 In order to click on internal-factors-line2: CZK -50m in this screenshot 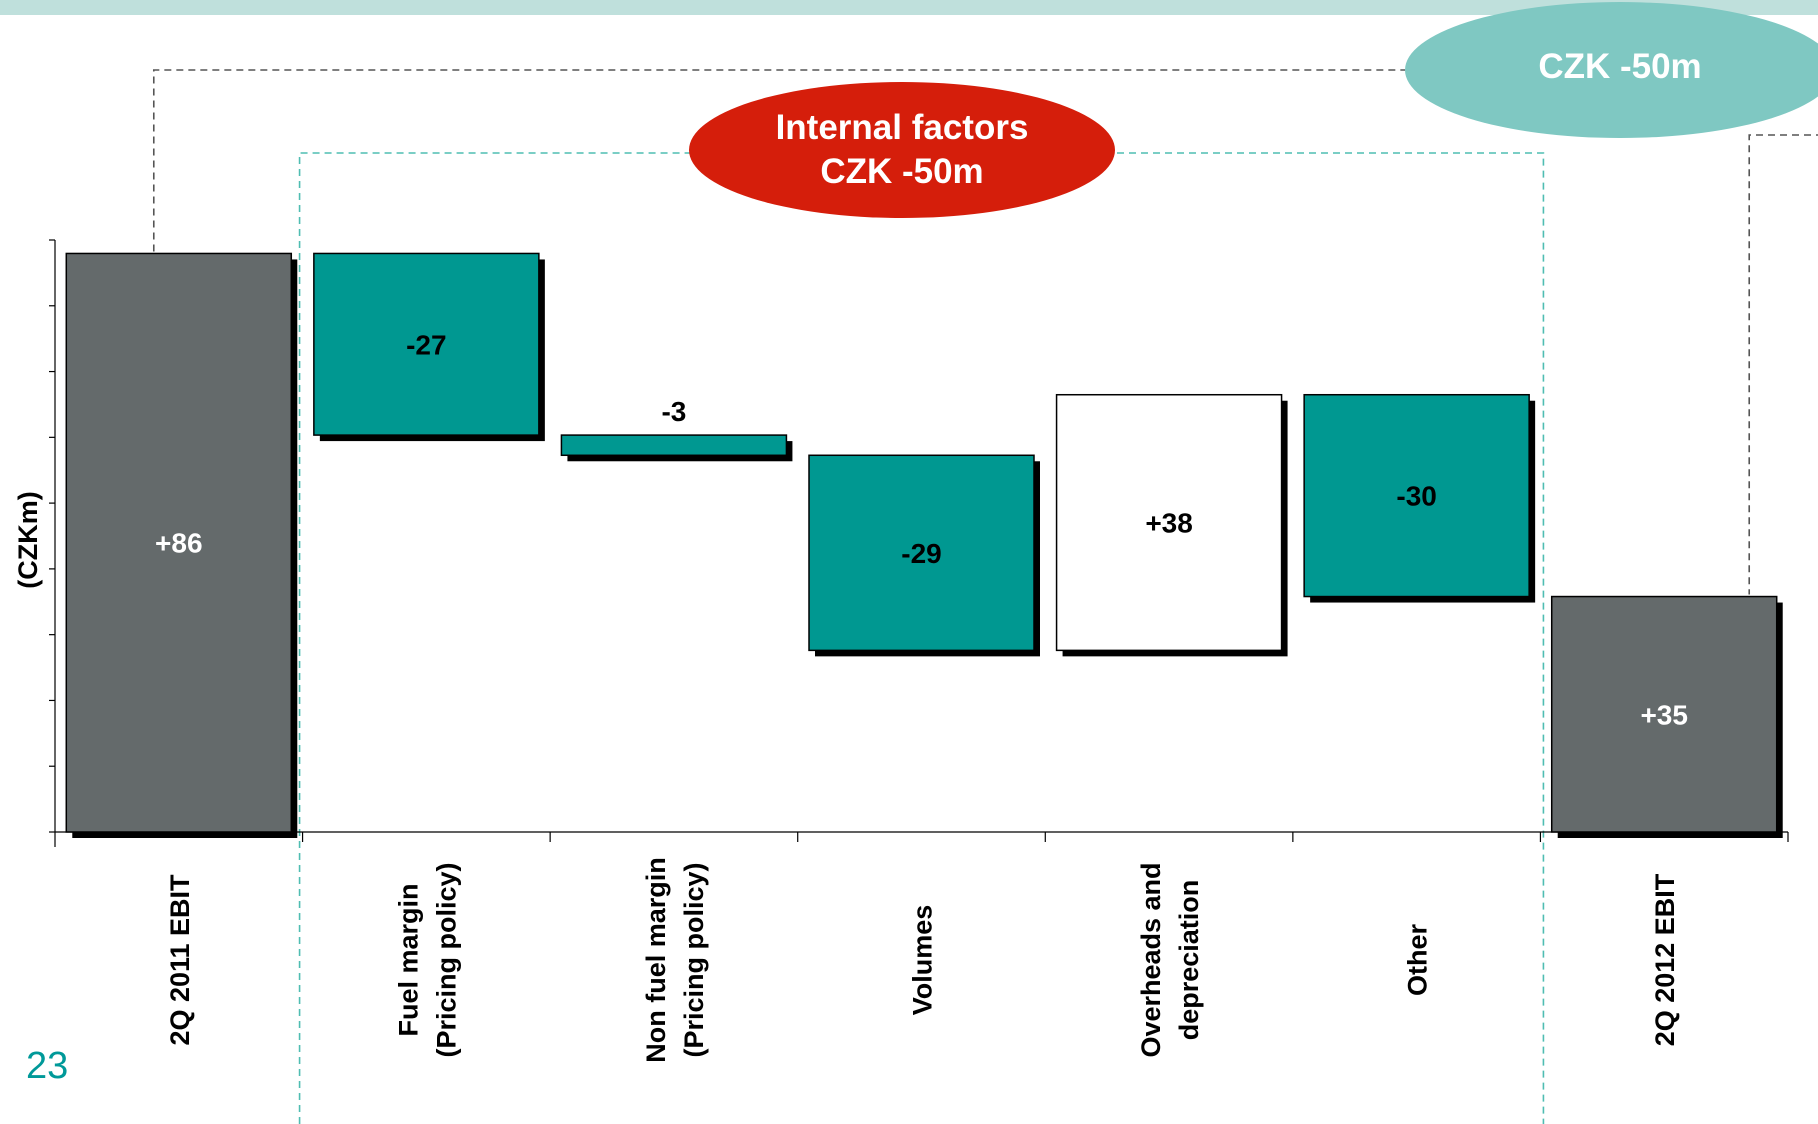, I will do `click(901, 171)`.